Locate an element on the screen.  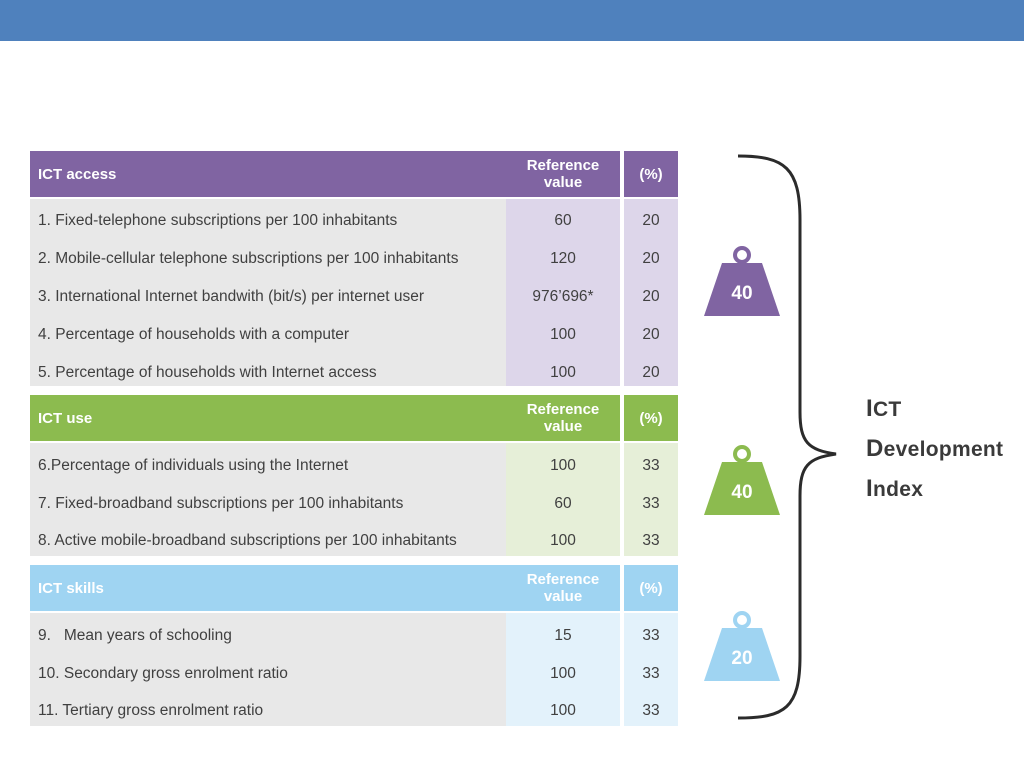
weight-label: 20 is located at coordinates (742, 658).